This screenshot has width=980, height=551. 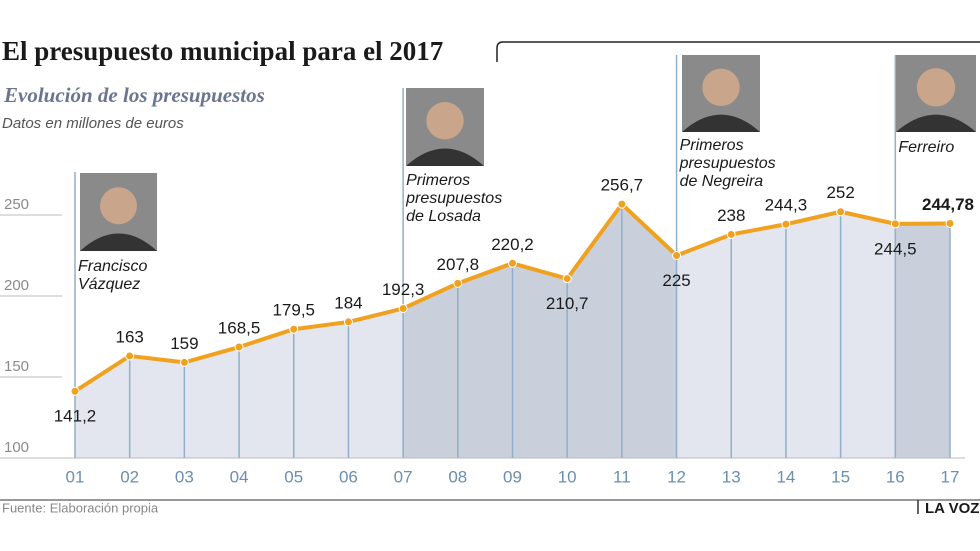 What do you see at coordinates (239, 476) in the screenshot?
I see `x-tick-label: 04` at bounding box center [239, 476].